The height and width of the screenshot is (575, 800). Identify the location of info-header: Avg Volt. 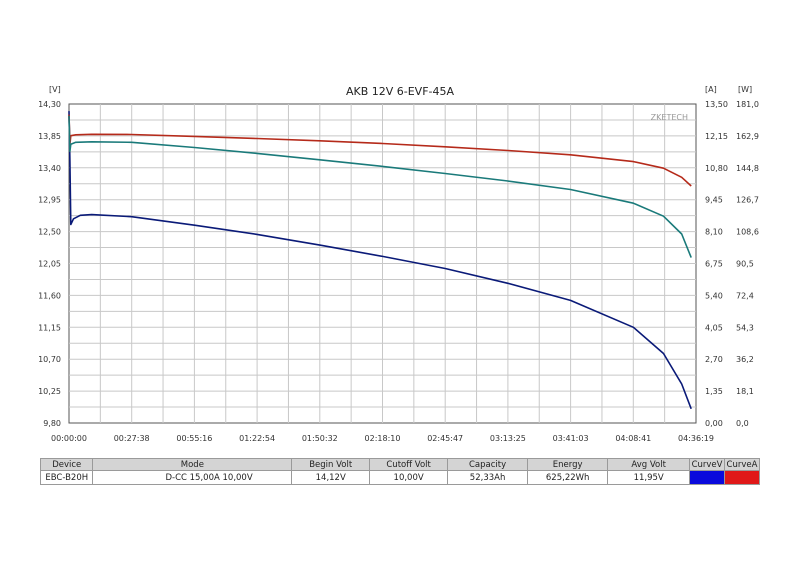
(649, 464).